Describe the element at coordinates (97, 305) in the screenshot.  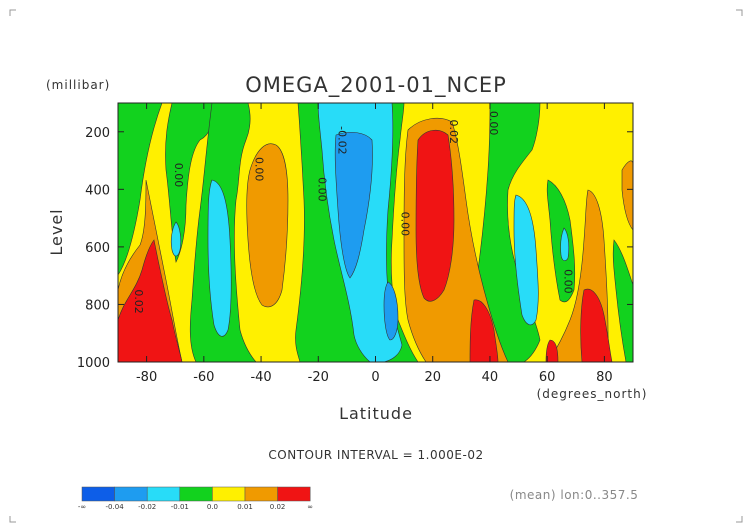
I see `y-tick-label: 800` at that location.